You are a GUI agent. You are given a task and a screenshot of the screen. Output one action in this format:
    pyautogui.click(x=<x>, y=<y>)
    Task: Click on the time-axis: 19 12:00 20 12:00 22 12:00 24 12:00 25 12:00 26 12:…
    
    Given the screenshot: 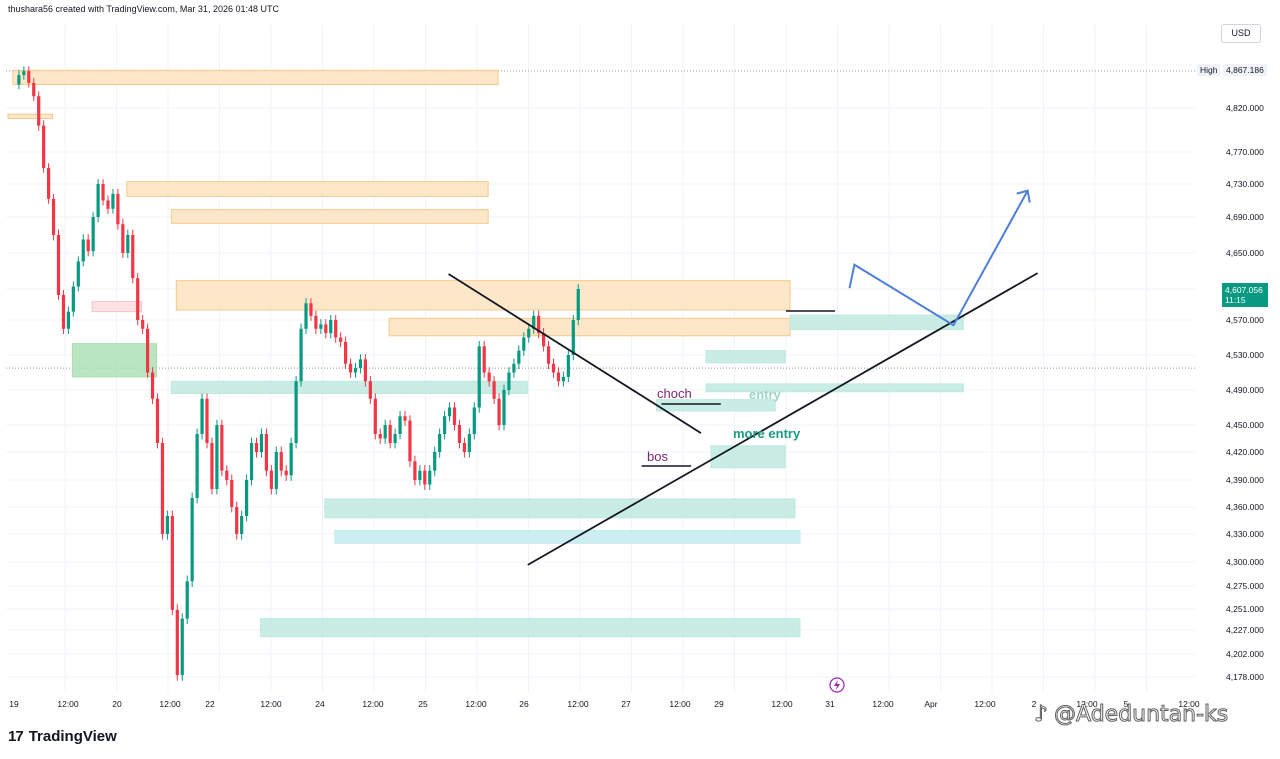 What is the action you would take?
    pyautogui.click(x=604, y=704)
    